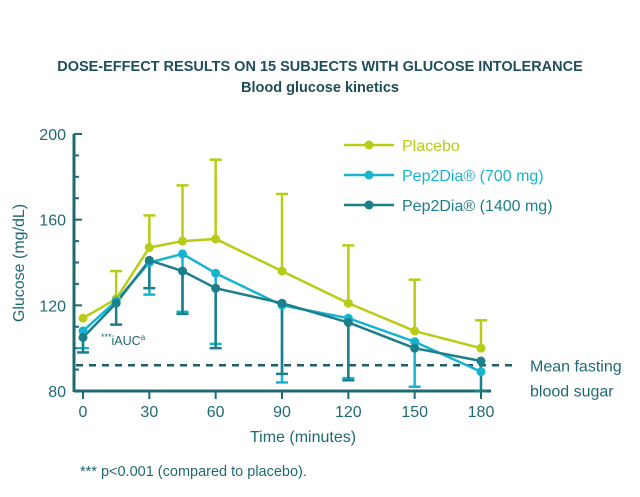  Describe the element at coordinates (19, 263) in the screenshot. I see `y-axis-label: Glucose (mg/dL)` at that location.